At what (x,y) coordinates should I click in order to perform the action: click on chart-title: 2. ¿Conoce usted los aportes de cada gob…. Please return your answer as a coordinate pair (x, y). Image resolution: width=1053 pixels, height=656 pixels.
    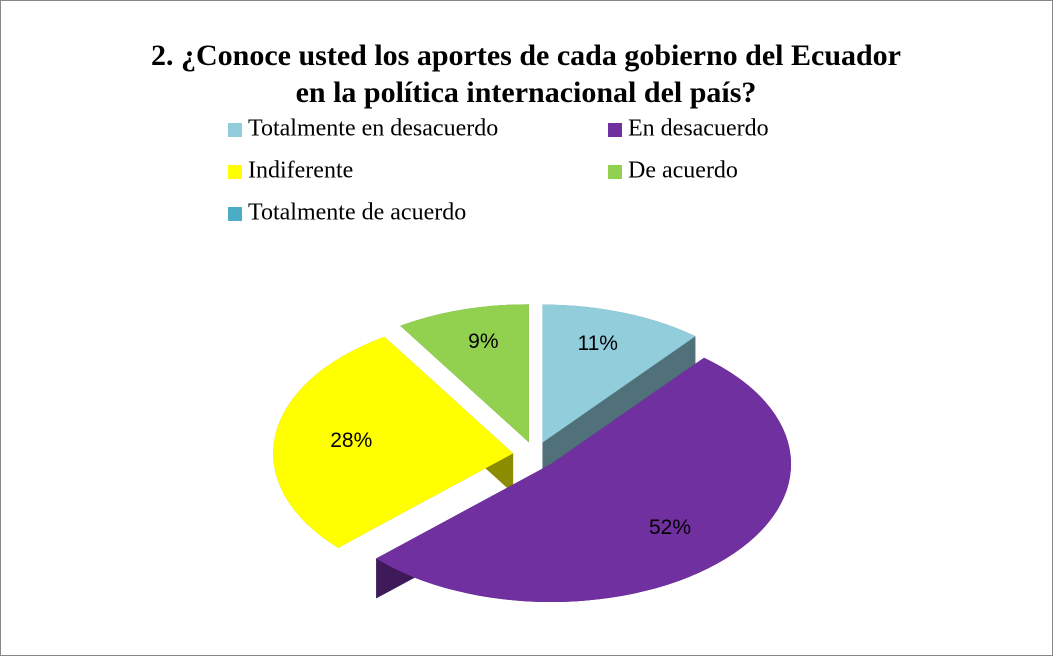
    Looking at the image, I should click on (526, 55).